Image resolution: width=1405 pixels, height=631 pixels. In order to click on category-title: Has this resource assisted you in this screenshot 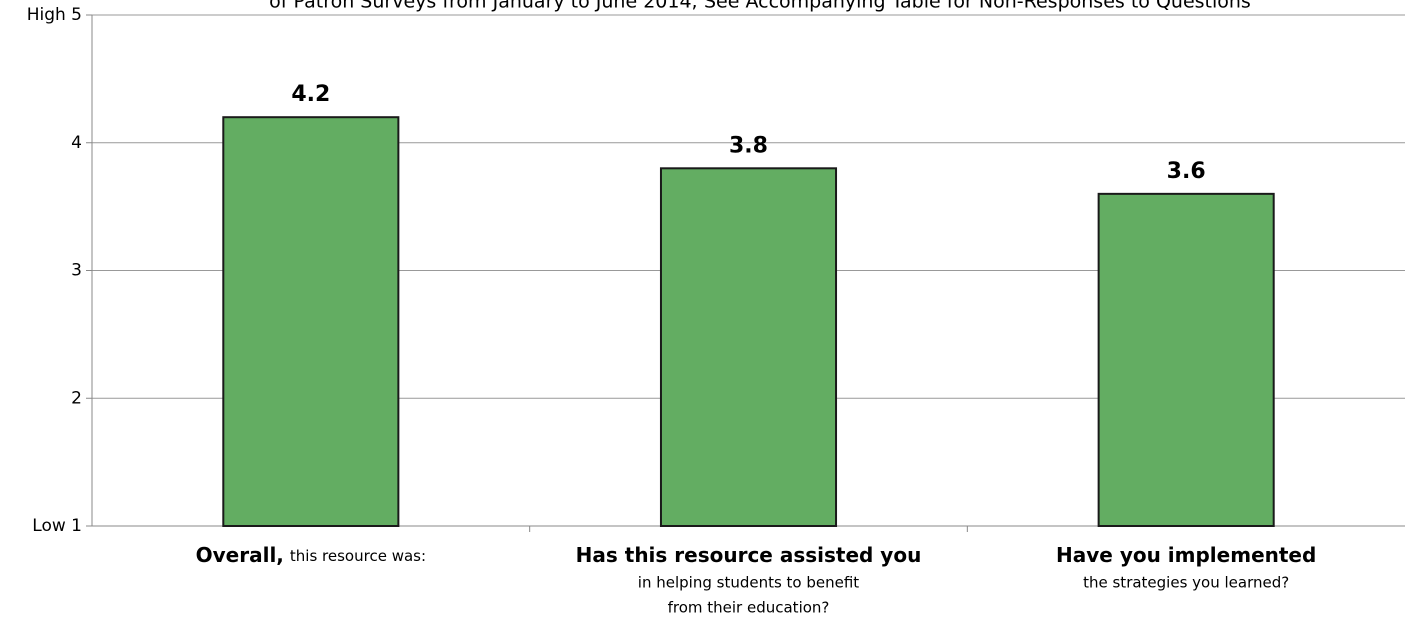, I will do `click(749, 555)`.